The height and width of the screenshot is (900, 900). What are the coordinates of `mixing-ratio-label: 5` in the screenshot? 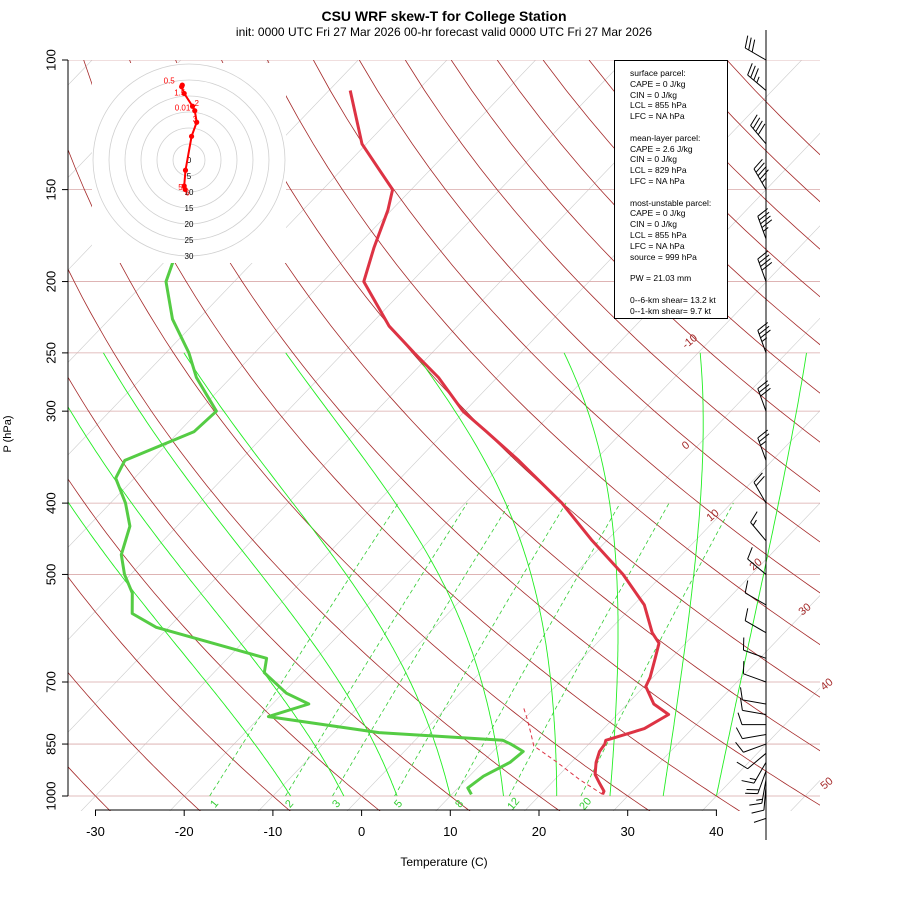 It's located at (398, 804).